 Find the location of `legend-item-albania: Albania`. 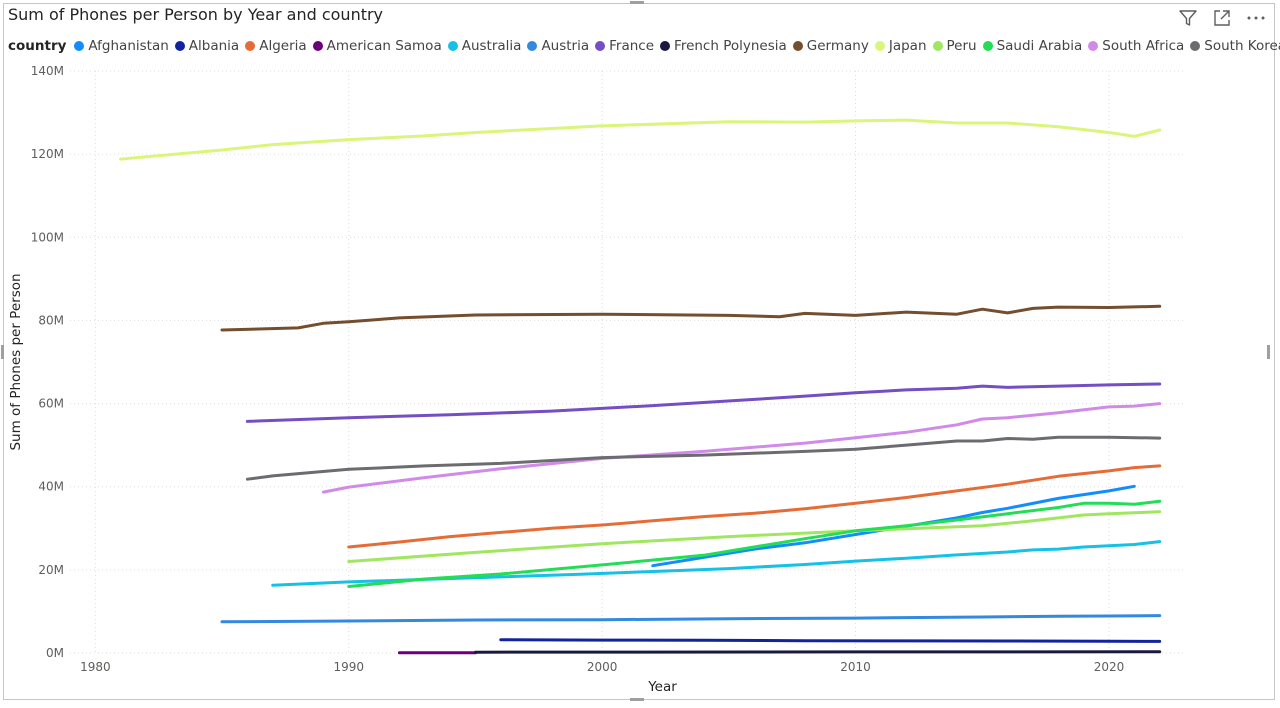

legend-item-albania: Albania is located at coordinates (207, 46).